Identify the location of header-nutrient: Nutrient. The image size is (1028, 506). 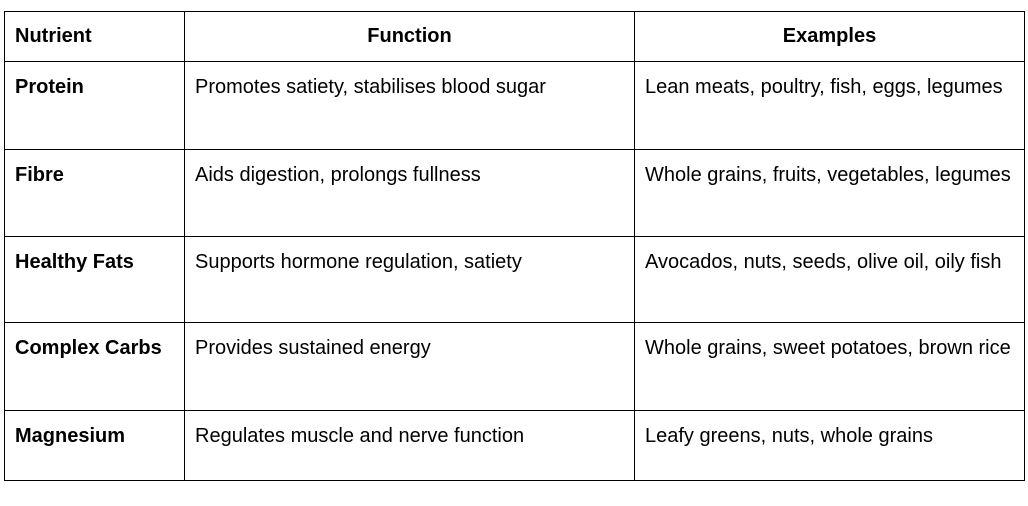
(94, 36).